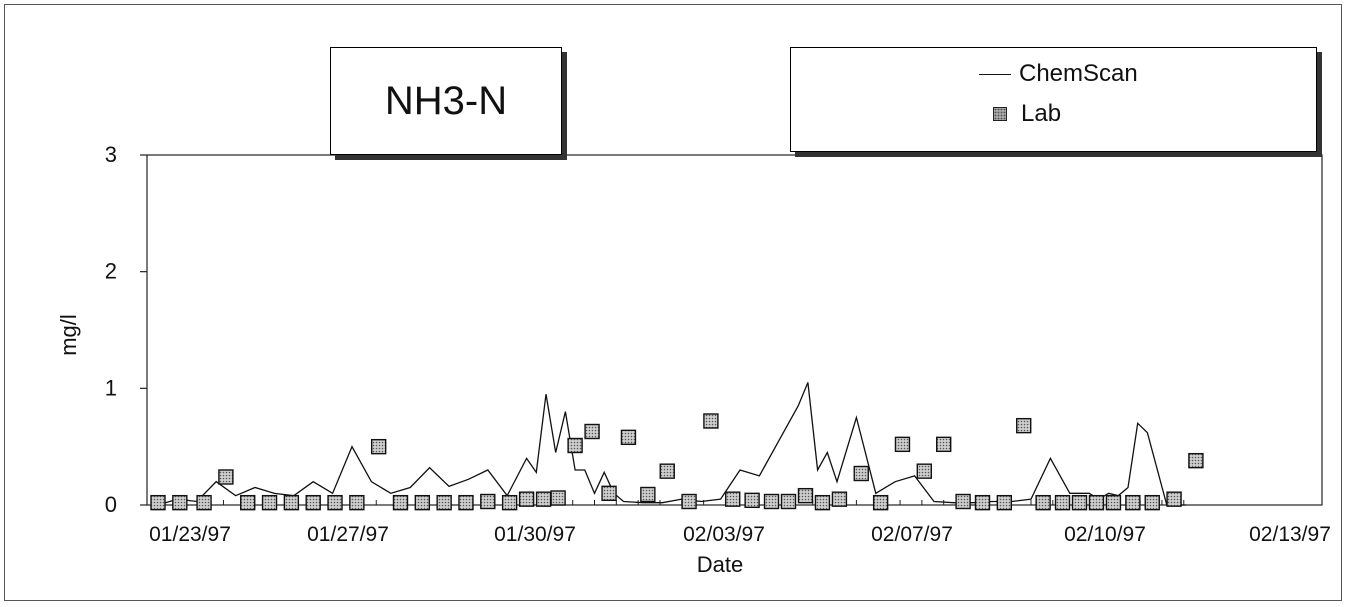  I want to click on x-axis-label: Date, so click(720, 564).